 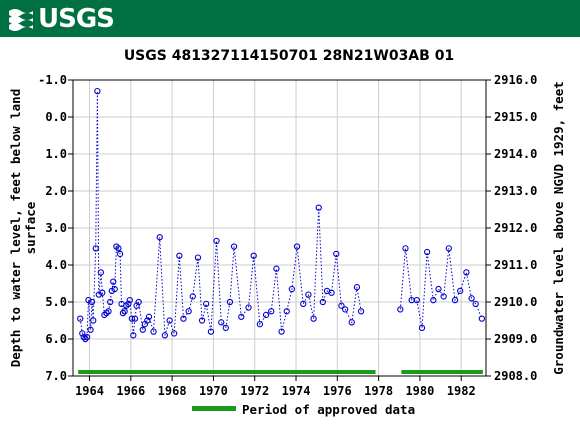 I want to click on legend: Period of approved data, so click(x=303, y=409).